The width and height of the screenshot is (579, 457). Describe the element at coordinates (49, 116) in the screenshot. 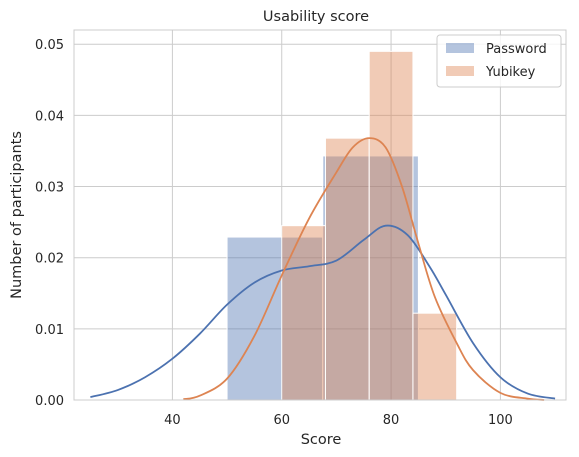

I see `y-tick-label: 0.04` at that location.